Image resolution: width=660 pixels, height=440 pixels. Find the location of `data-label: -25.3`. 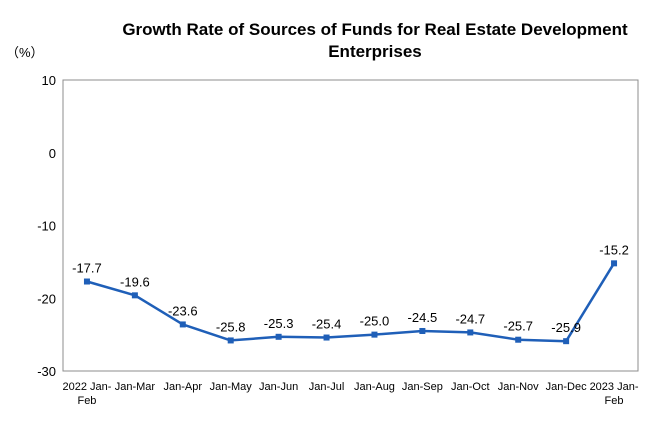

data-label: -25.3 is located at coordinates (279, 323).